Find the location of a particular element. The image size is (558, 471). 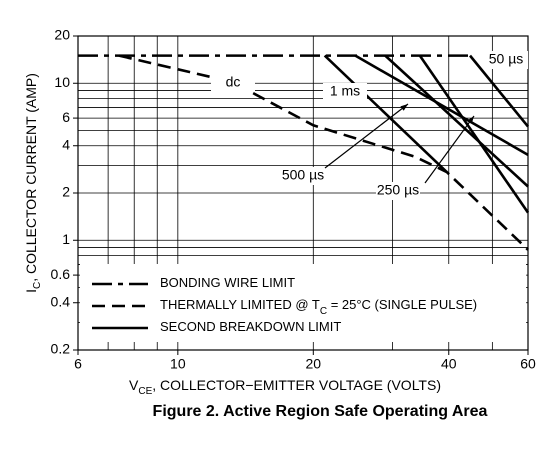

y-tick-label: 0.4 is located at coordinates (61, 301).